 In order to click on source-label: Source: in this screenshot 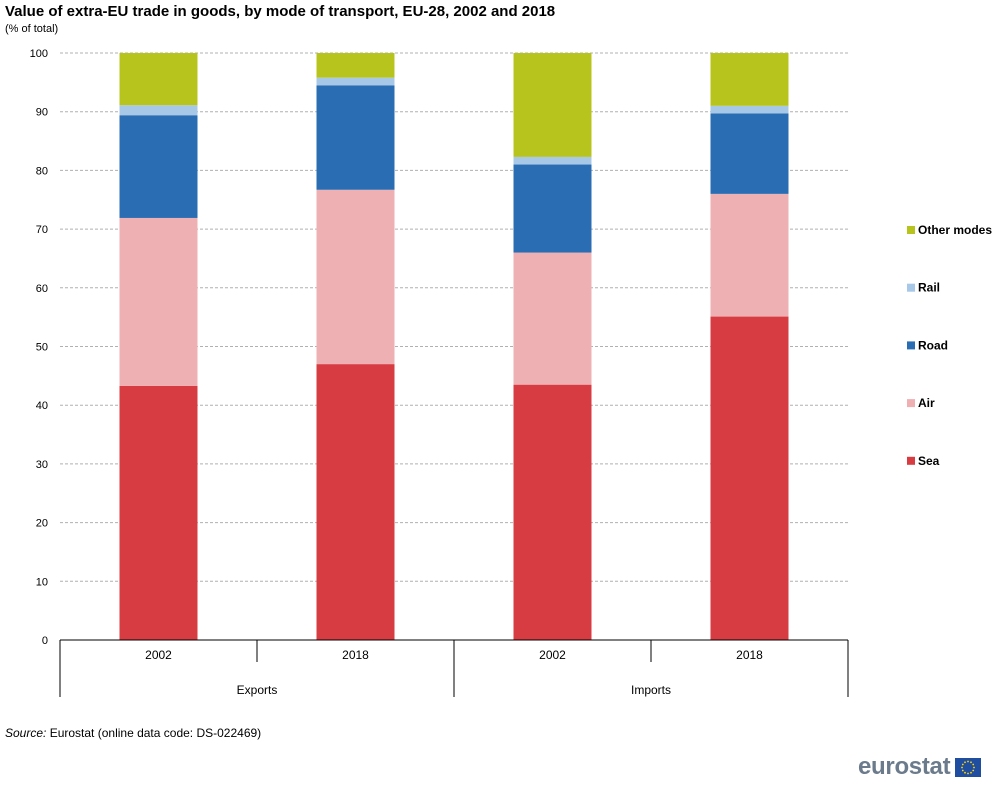, I will do `click(26, 733)`.